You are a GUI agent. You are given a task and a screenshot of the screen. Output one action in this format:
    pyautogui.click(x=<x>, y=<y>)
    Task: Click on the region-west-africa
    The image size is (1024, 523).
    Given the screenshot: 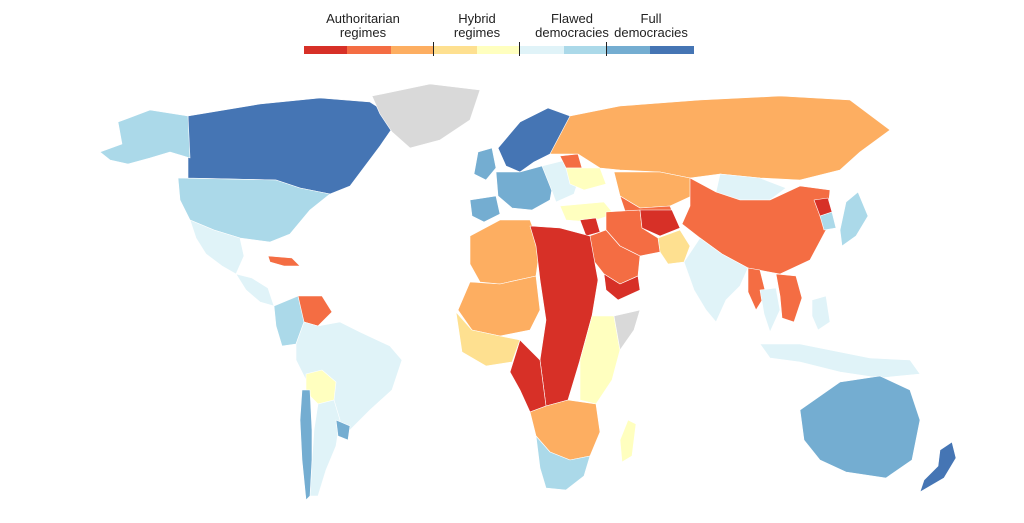 What is the action you would take?
    pyautogui.click(x=488, y=339)
    